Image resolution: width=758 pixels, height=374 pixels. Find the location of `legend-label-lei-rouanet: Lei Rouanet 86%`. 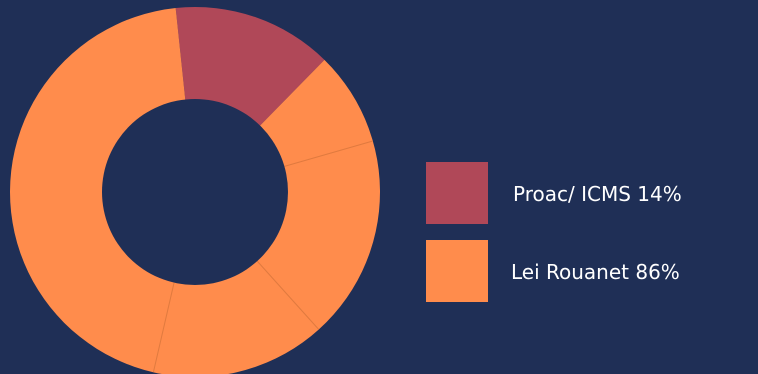

legend-label-lei-rouanet: Lei Rouanet 86% is located at coordinates (595, 272).